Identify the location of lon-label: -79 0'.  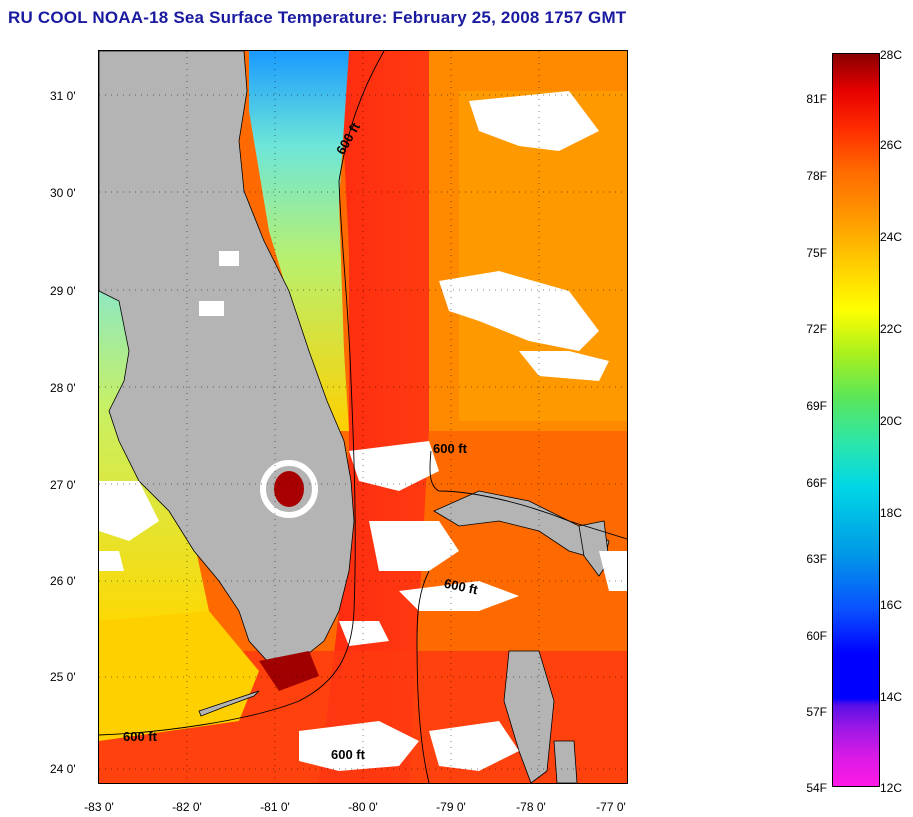
(451, 807).